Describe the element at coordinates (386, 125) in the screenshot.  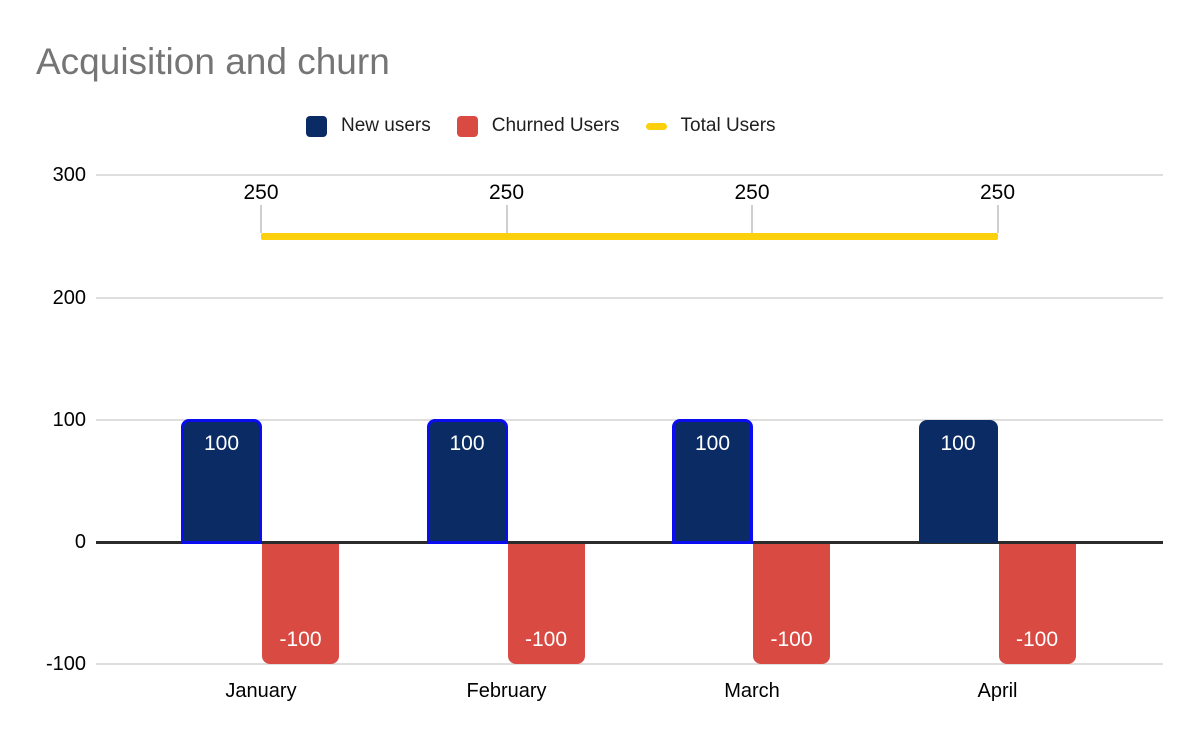
I see `legend-label-new-users: New users` at that location.